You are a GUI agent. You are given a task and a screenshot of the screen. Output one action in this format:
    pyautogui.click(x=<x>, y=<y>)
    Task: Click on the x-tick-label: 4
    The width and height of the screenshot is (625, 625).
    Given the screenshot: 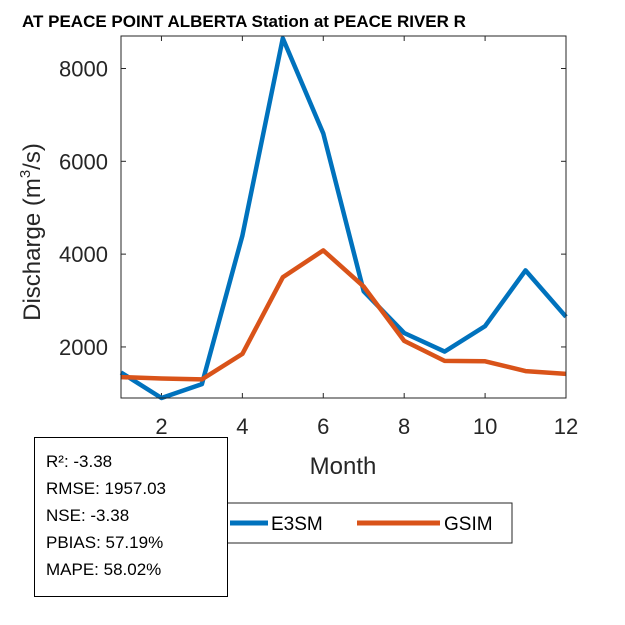 What is the action you would take?
    pyautogui.click(x=242, y=426)
    